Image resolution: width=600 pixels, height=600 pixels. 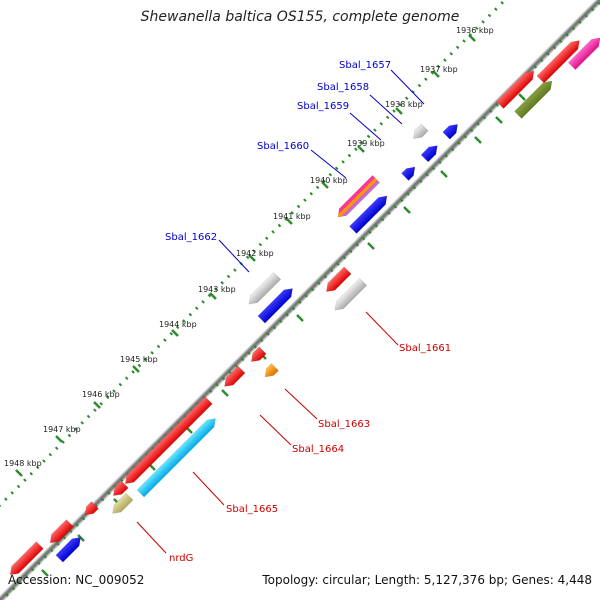 What do you see at coordinates (343, 87) in the screenshot?
I see `gene-label-sbal-1658: Sbal_1658` at bounding box center [343, 87].